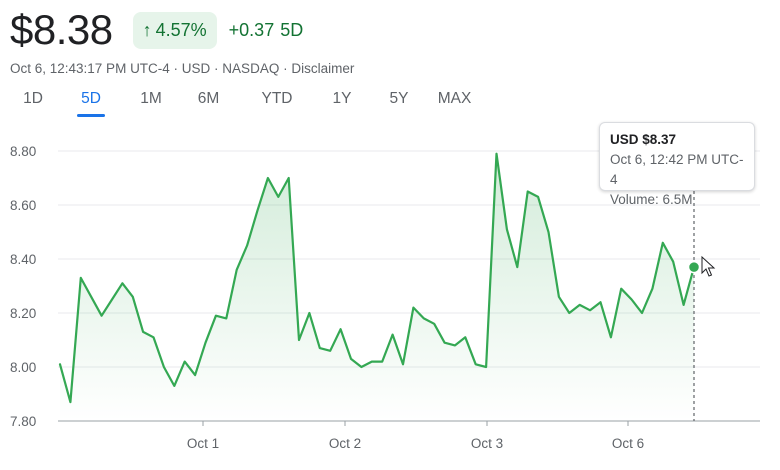  I want to click on tab-1d: 1D, so click(33, 98).